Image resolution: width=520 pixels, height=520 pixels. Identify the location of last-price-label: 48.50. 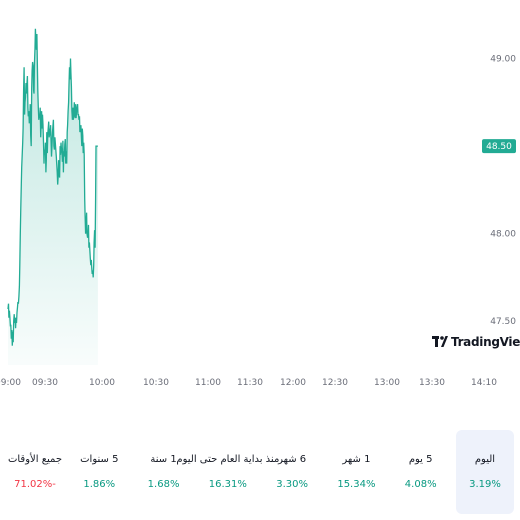
(499, 147).